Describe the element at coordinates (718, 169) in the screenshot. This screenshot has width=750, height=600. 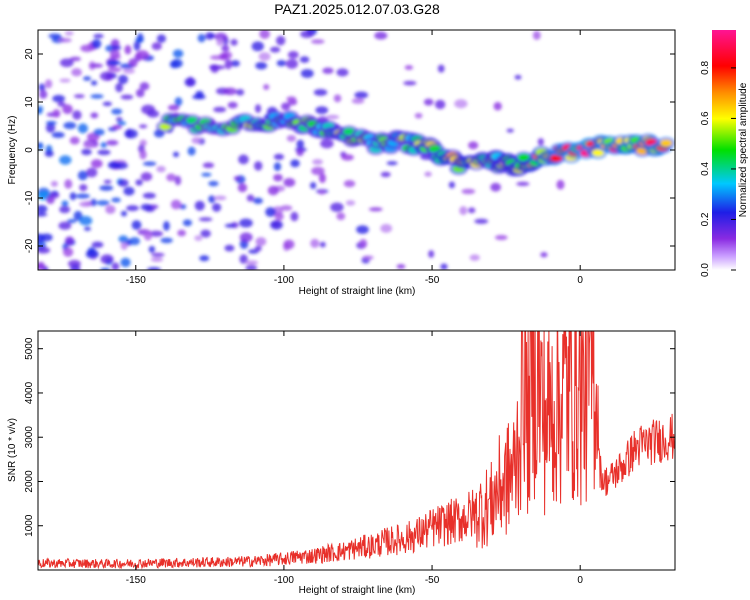
I see `colorbar-ticks: 0.0 0.2 0.4 0.6 0.8` at that location.